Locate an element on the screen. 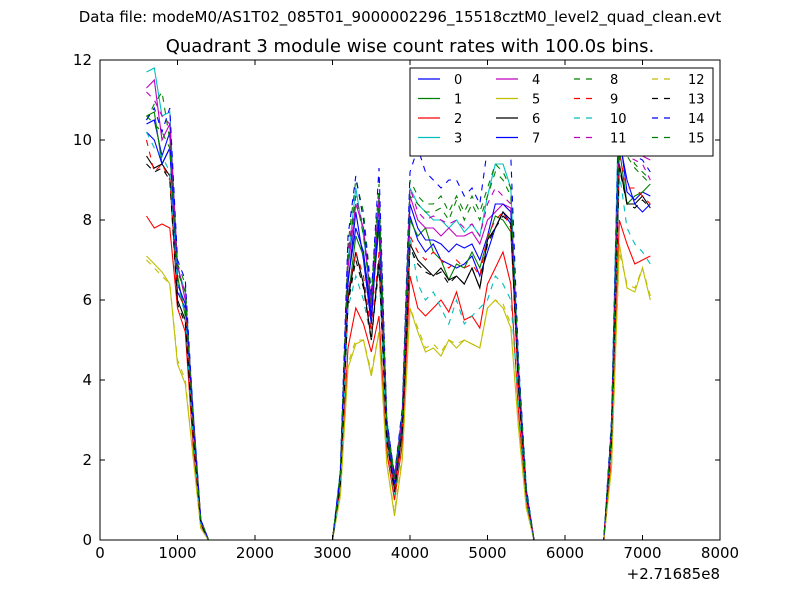 The height and width of the screenshot is (600, 800). legend-label-15: 15 is located at coordinates (696, 139).